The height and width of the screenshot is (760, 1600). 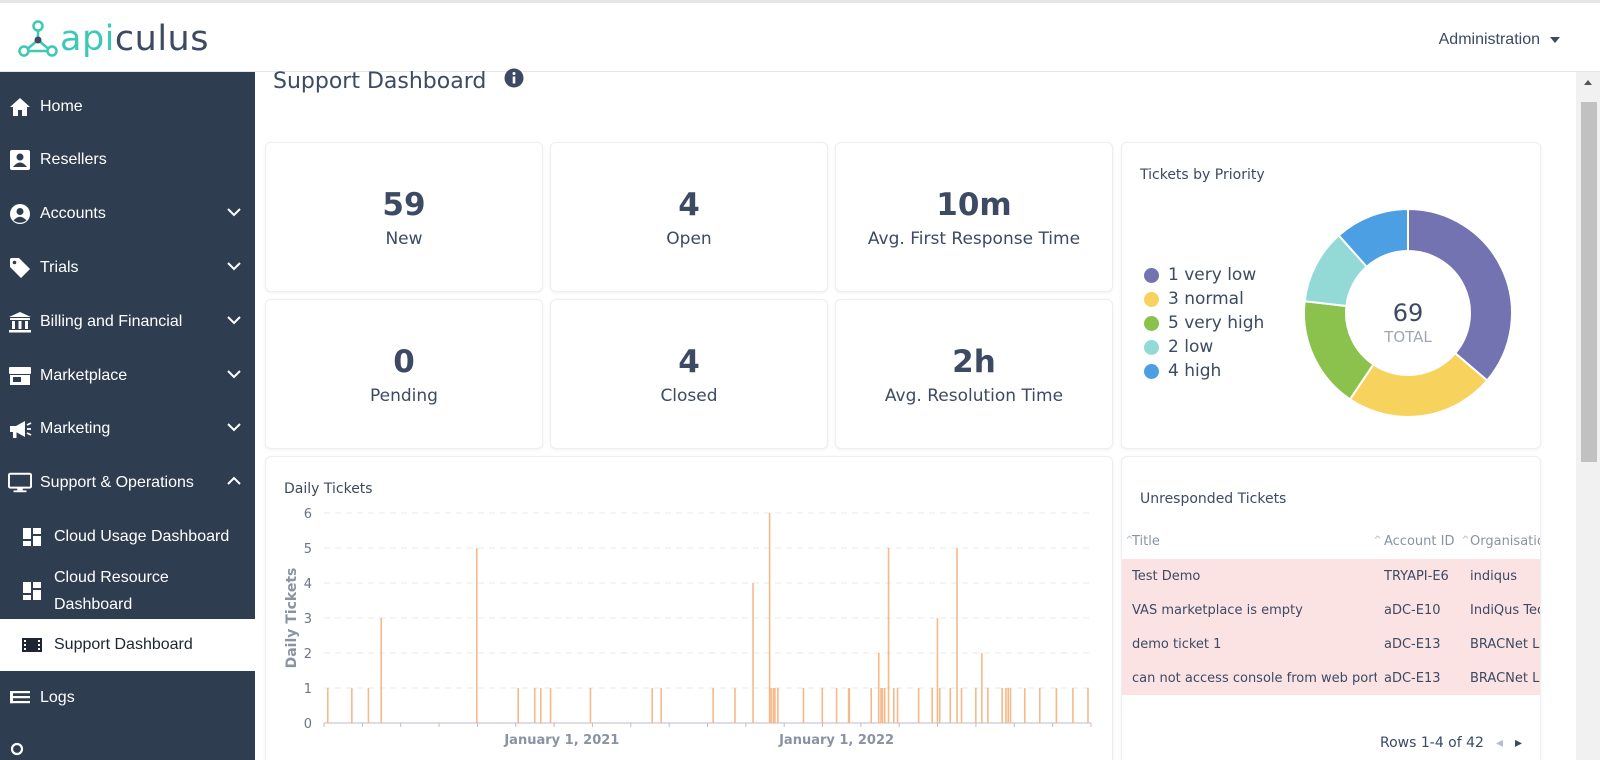 What do you see at coordinates (800, 36) in the screenshot?
I see `top-bar: apiculus Administration` at bounding box center [800, 36].